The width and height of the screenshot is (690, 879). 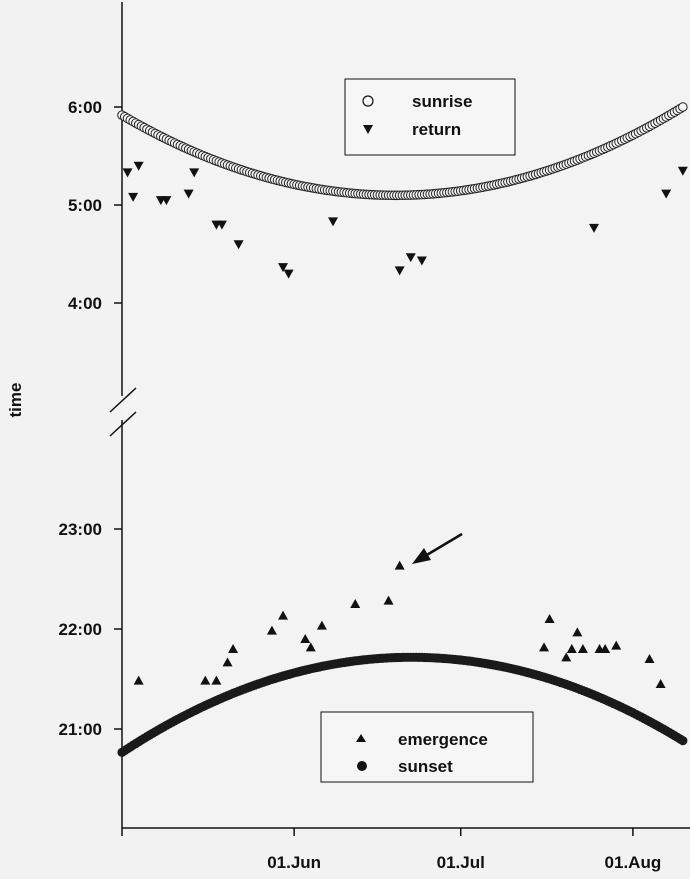 I want to click on y-tick-label: 5:00, so click(x=85, y=205).